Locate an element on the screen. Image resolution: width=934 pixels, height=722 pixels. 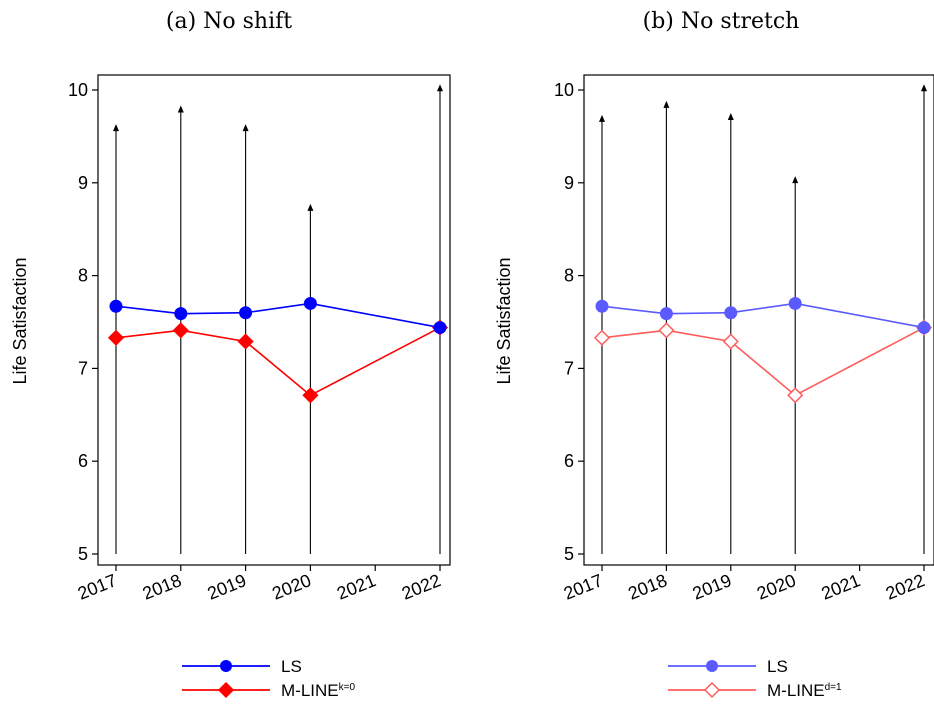
legend-label-m-line: M-LINEd=1 is located at coordinates (804, 690).